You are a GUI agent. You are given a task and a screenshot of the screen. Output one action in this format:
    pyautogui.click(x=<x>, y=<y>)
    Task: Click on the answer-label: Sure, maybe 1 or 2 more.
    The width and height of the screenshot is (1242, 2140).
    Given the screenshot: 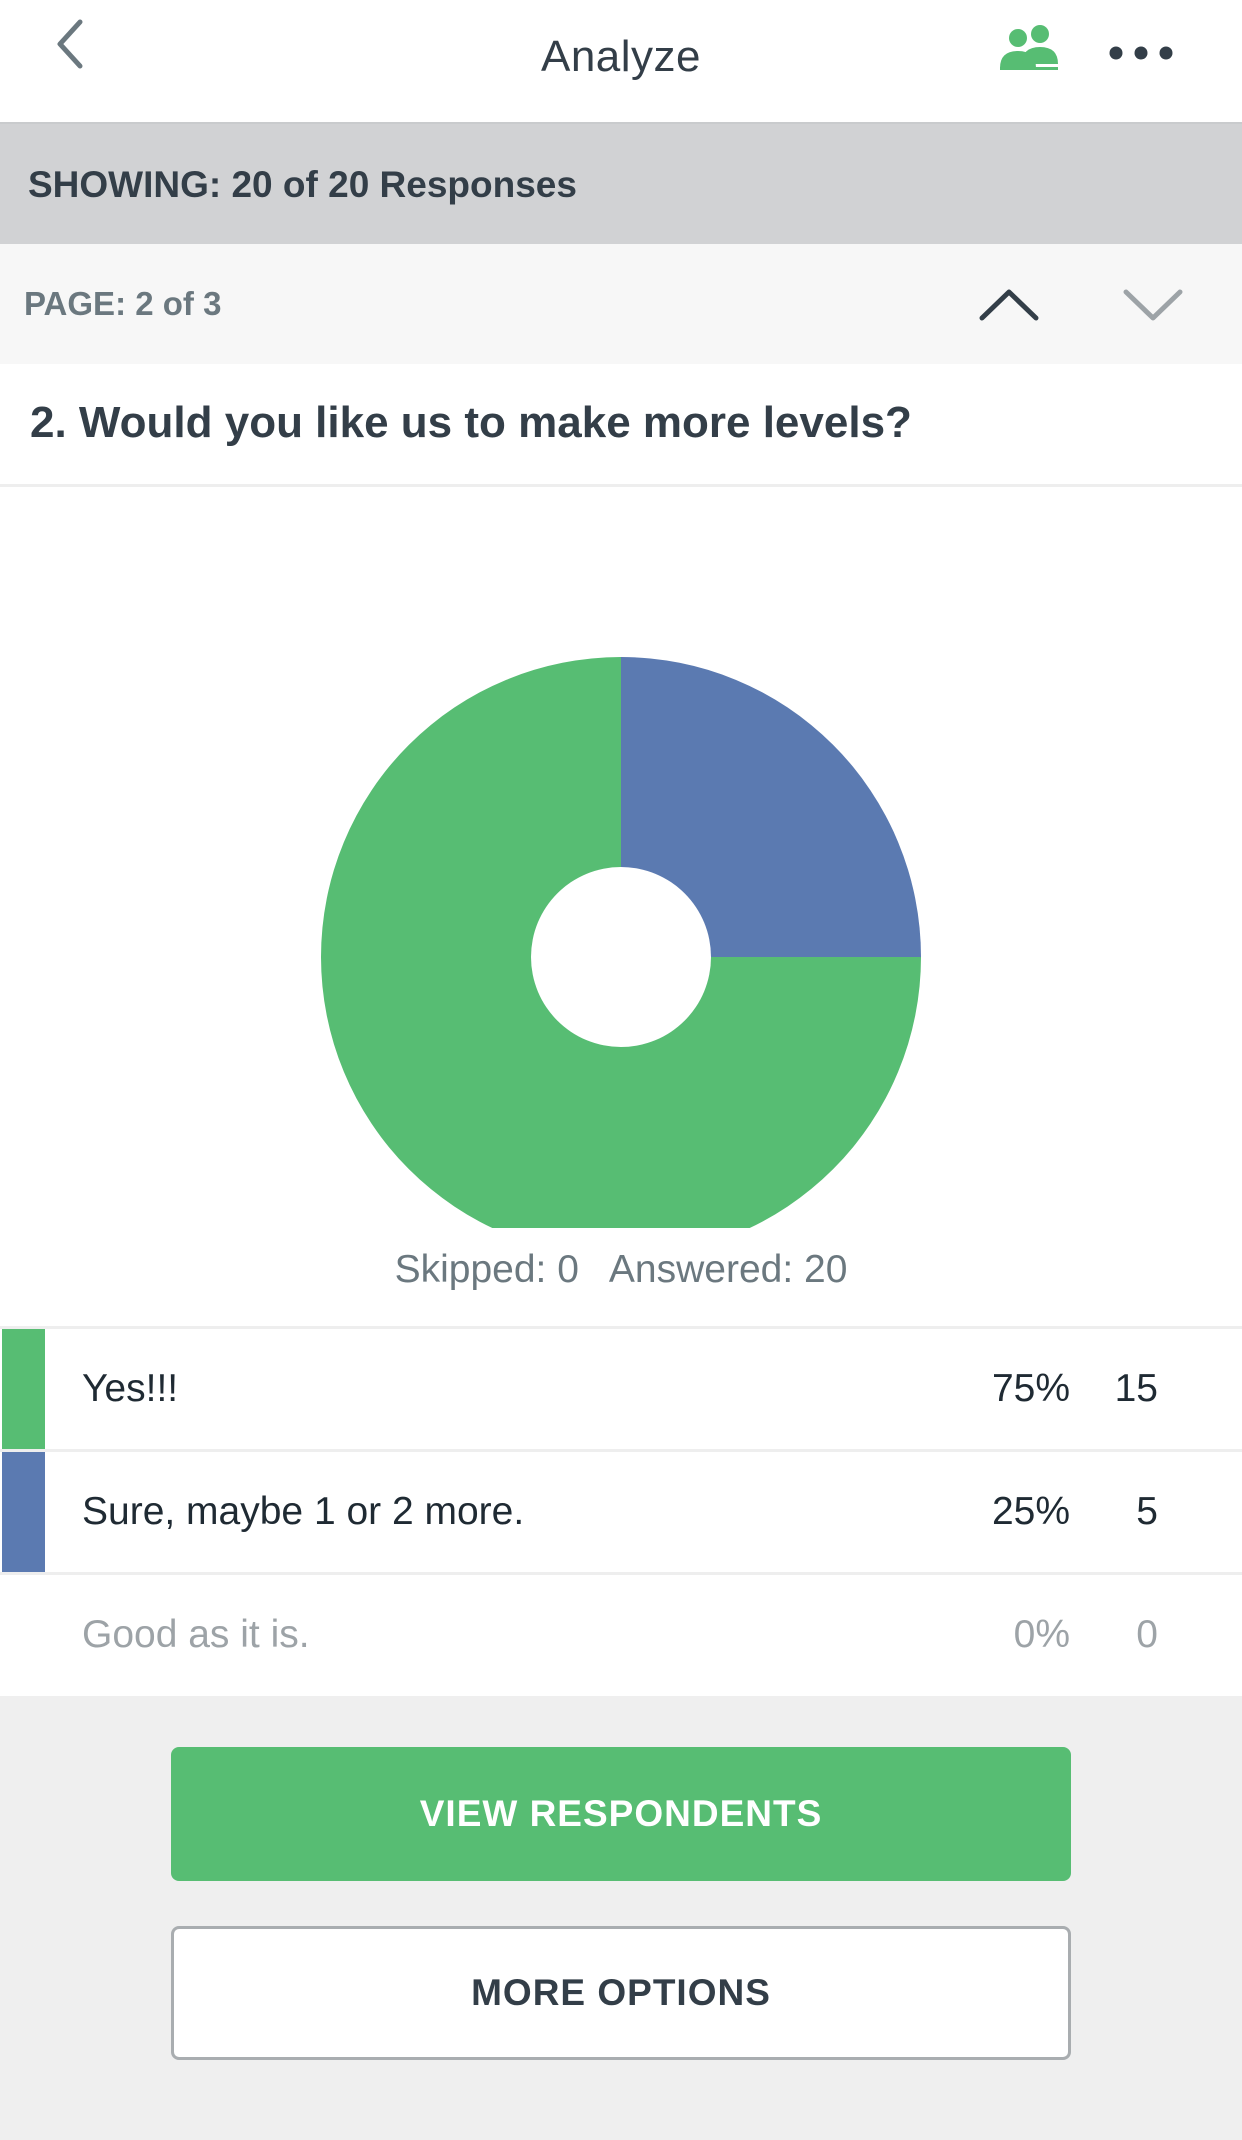 What is the action you would take?
    pyautogui.click(x=303, y=1511)
    